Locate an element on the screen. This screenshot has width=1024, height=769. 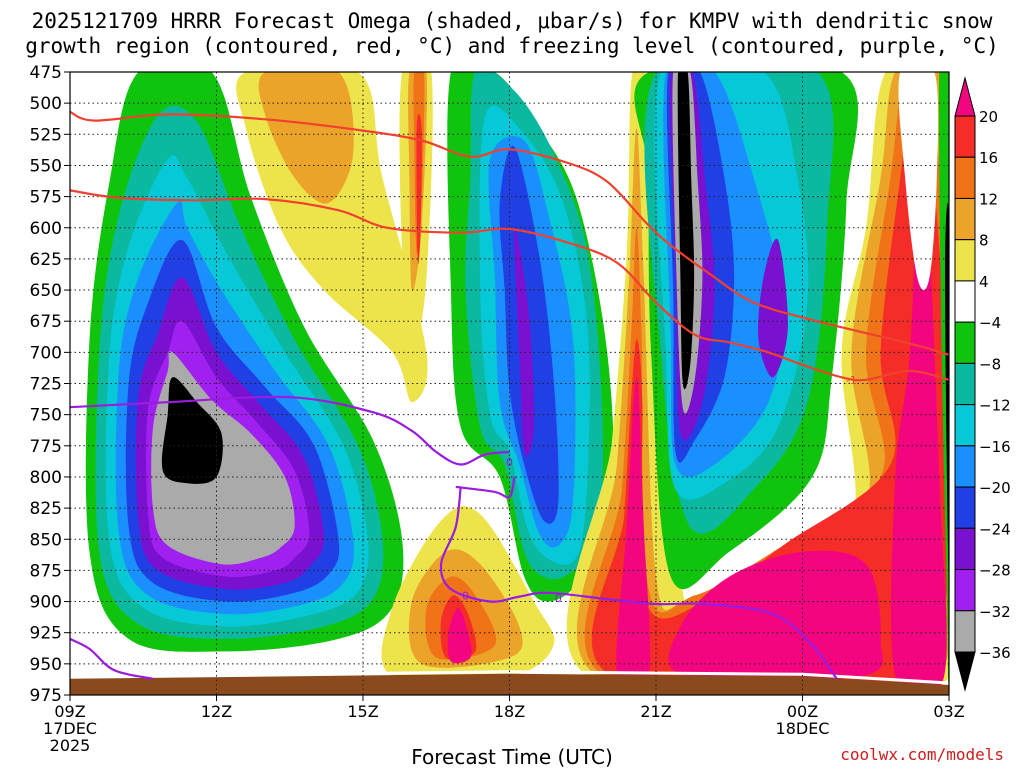
y-tick-label-900: 900 is located at coordinates (46, 603).